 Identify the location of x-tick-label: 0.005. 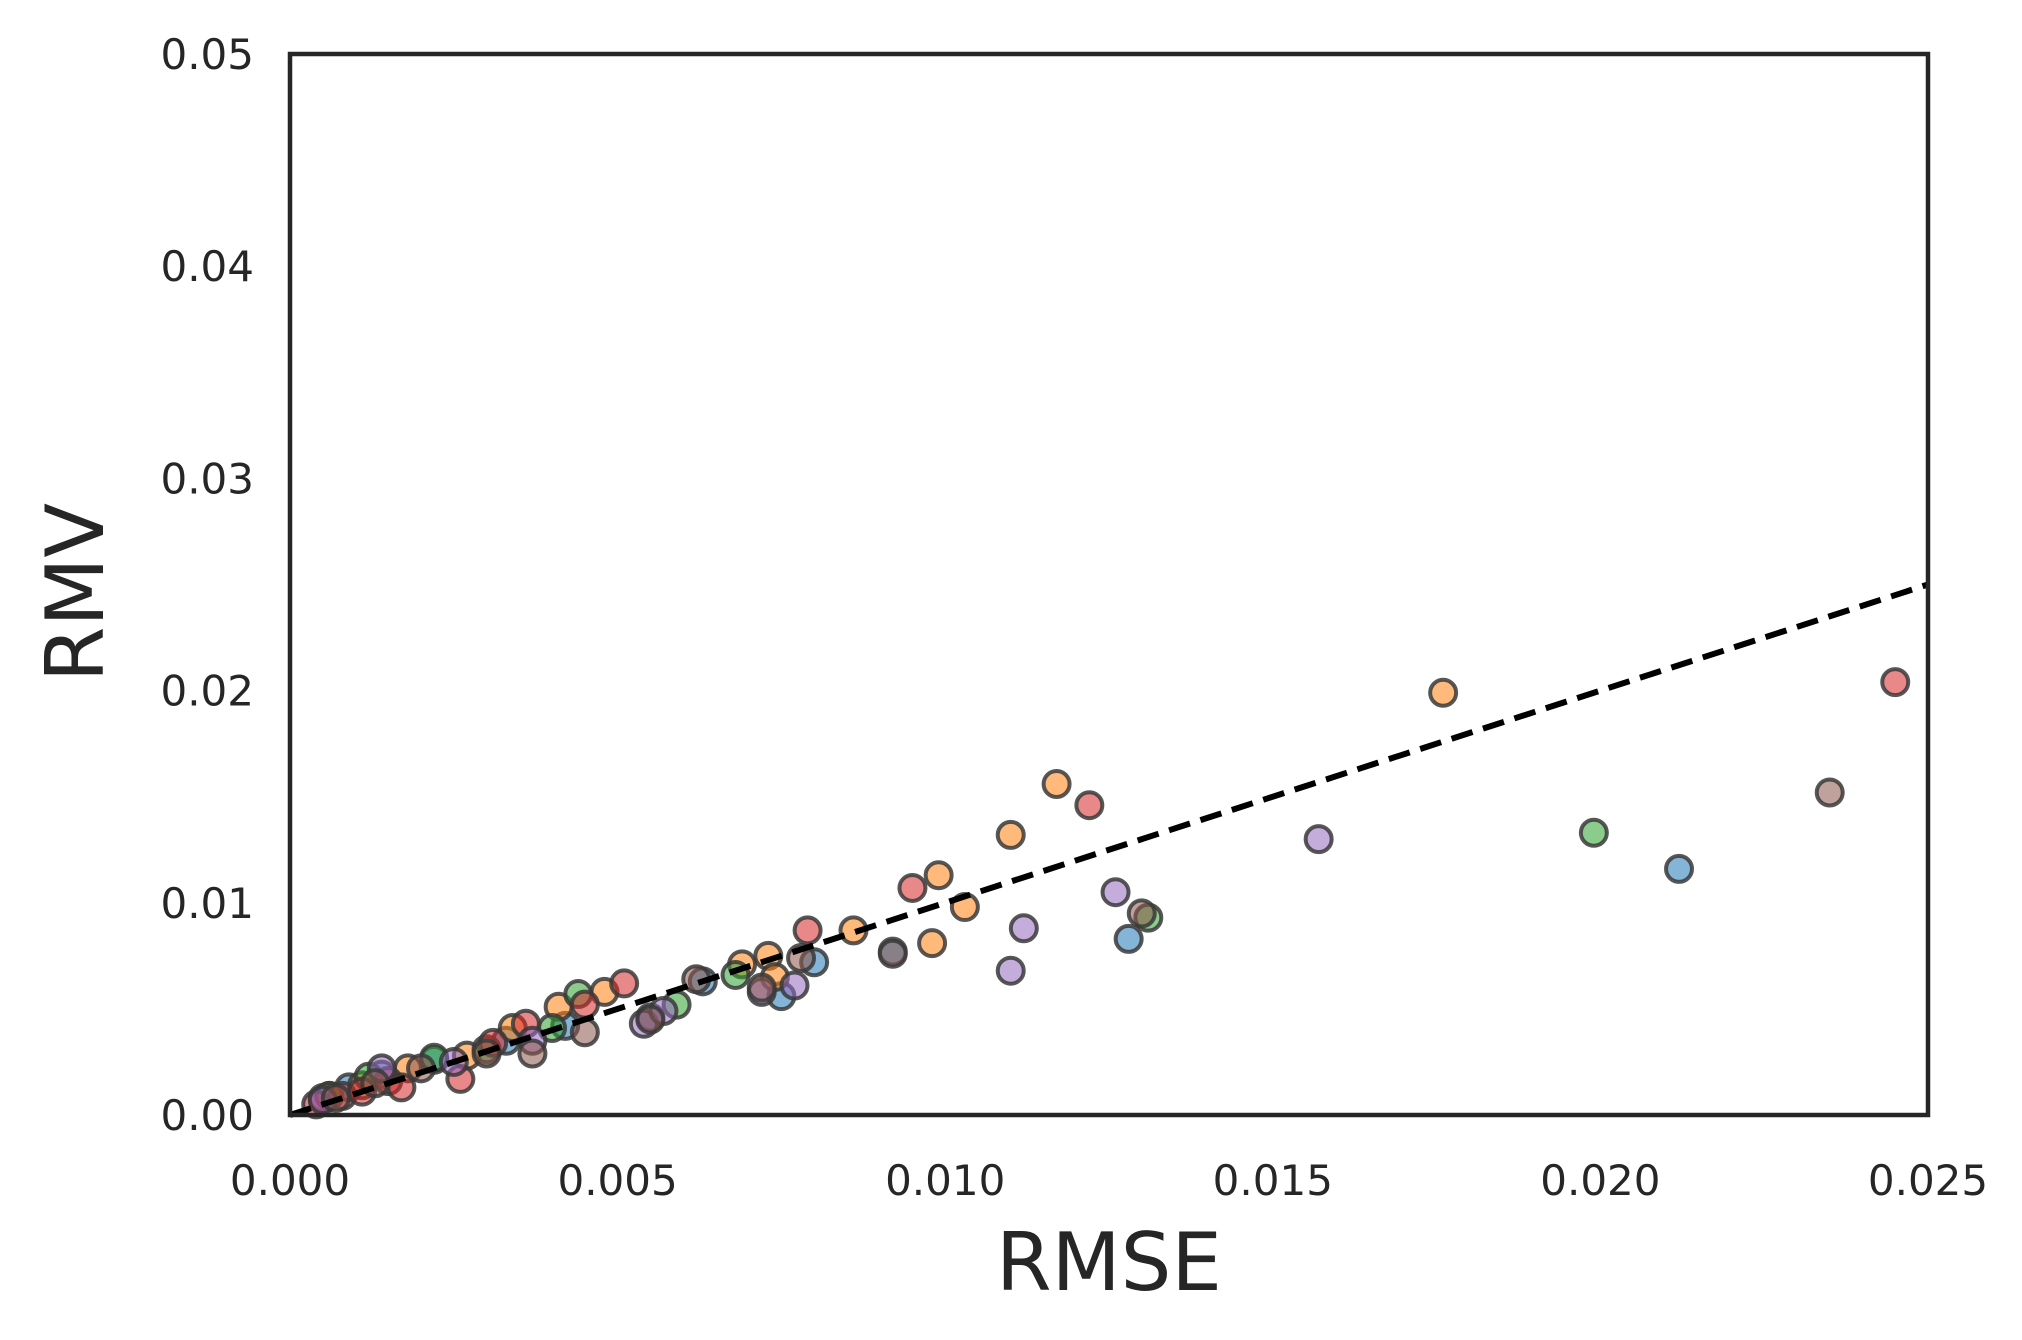
(617, 1180).